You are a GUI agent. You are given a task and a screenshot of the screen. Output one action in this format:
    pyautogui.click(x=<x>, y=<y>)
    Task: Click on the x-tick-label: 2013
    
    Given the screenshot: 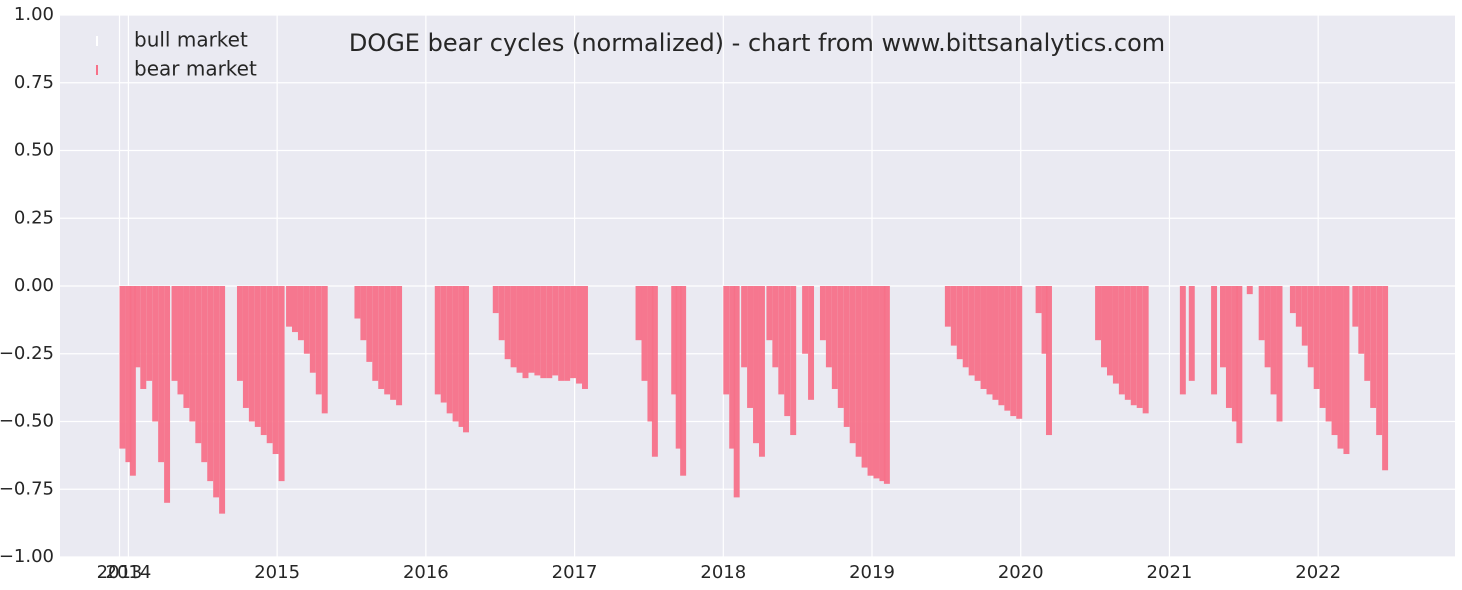 What is the action you would take?
    pyautogui.click(x=120, y=572)
    